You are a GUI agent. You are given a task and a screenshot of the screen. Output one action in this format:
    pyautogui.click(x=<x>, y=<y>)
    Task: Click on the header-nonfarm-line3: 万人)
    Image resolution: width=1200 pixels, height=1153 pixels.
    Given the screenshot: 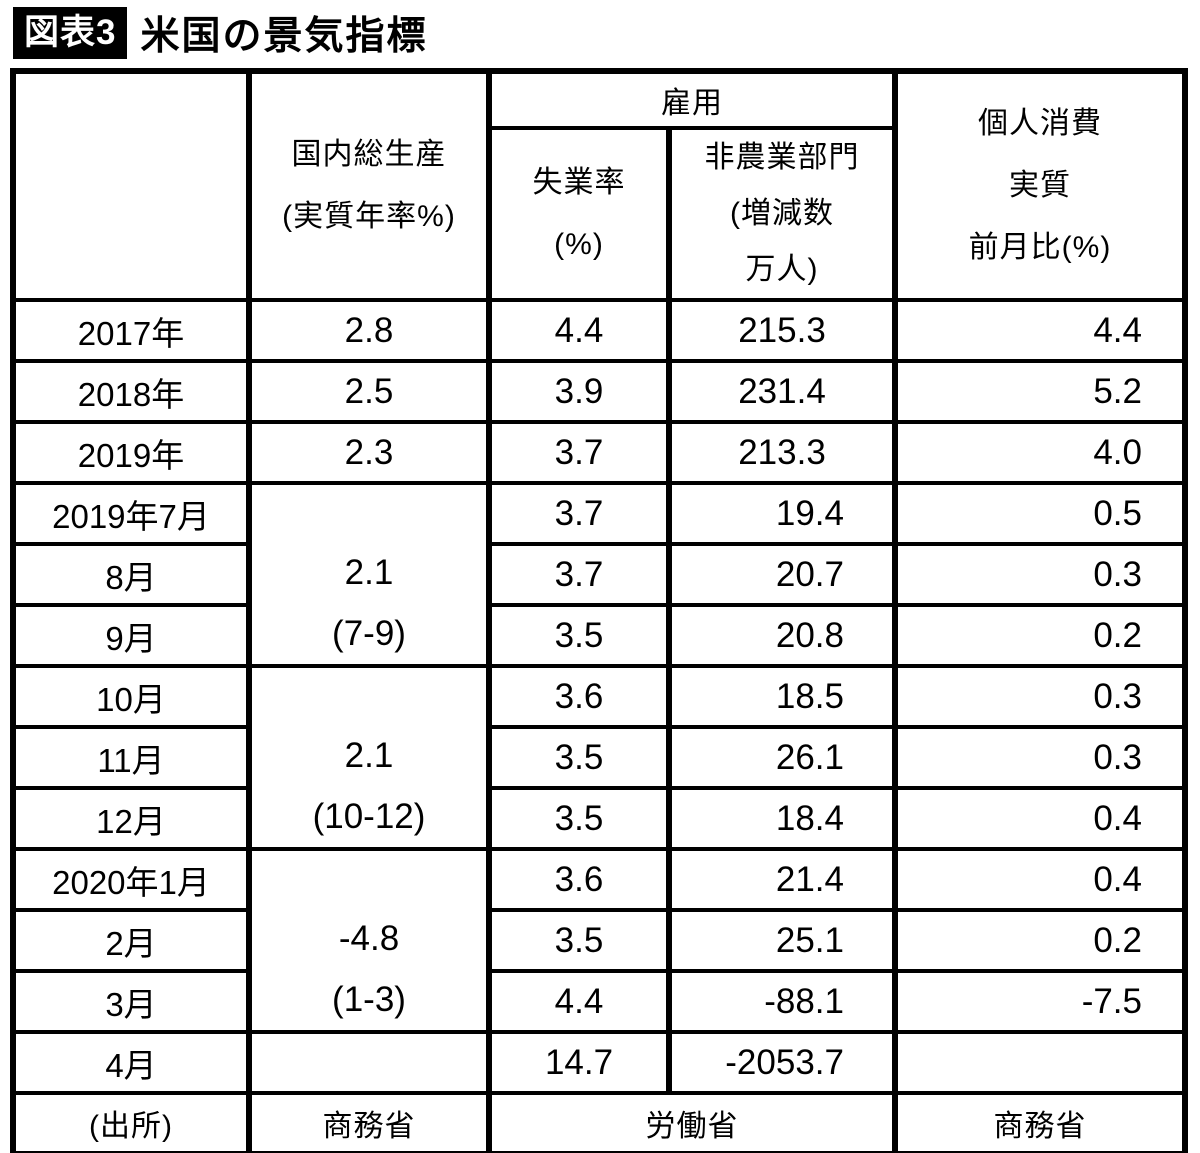 What is the action you would take?
    pyautogui.click(x=782, y=269)
    